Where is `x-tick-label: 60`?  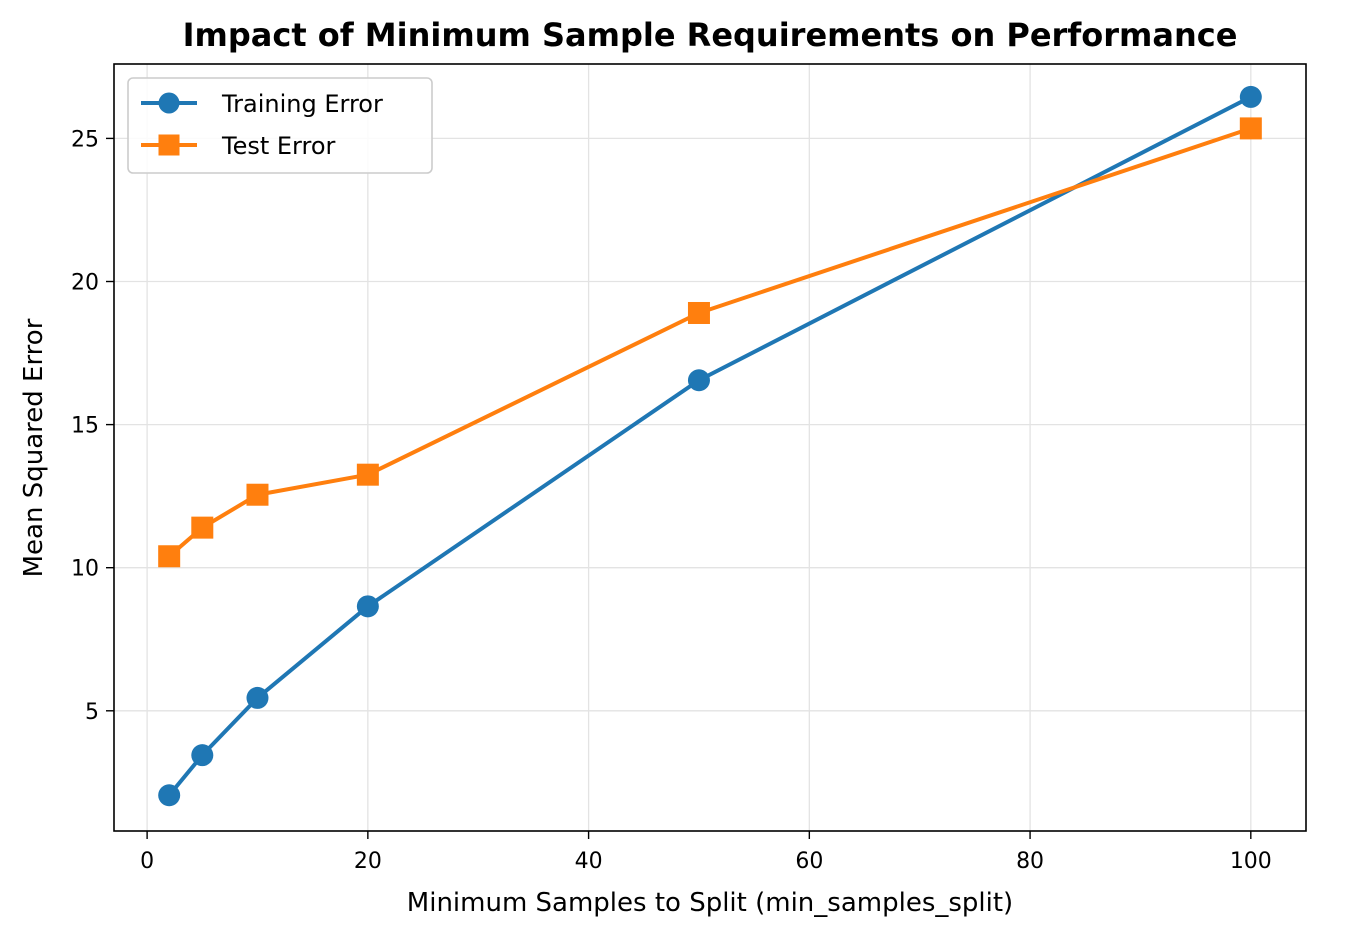 x-tick-label: 60 is located at coordinates (809, 861).